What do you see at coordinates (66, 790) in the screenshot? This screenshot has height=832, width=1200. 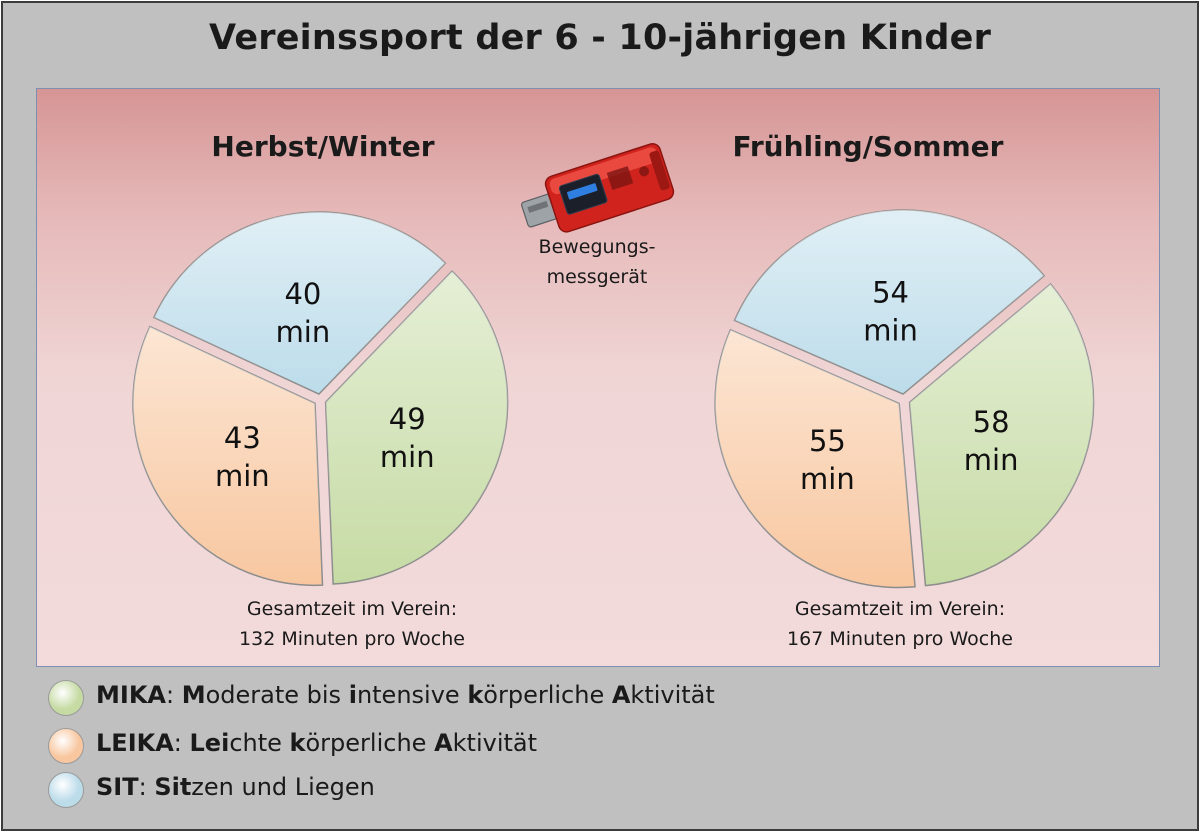 I see `legend-swatch-sit` at bounding box center [66, 790].